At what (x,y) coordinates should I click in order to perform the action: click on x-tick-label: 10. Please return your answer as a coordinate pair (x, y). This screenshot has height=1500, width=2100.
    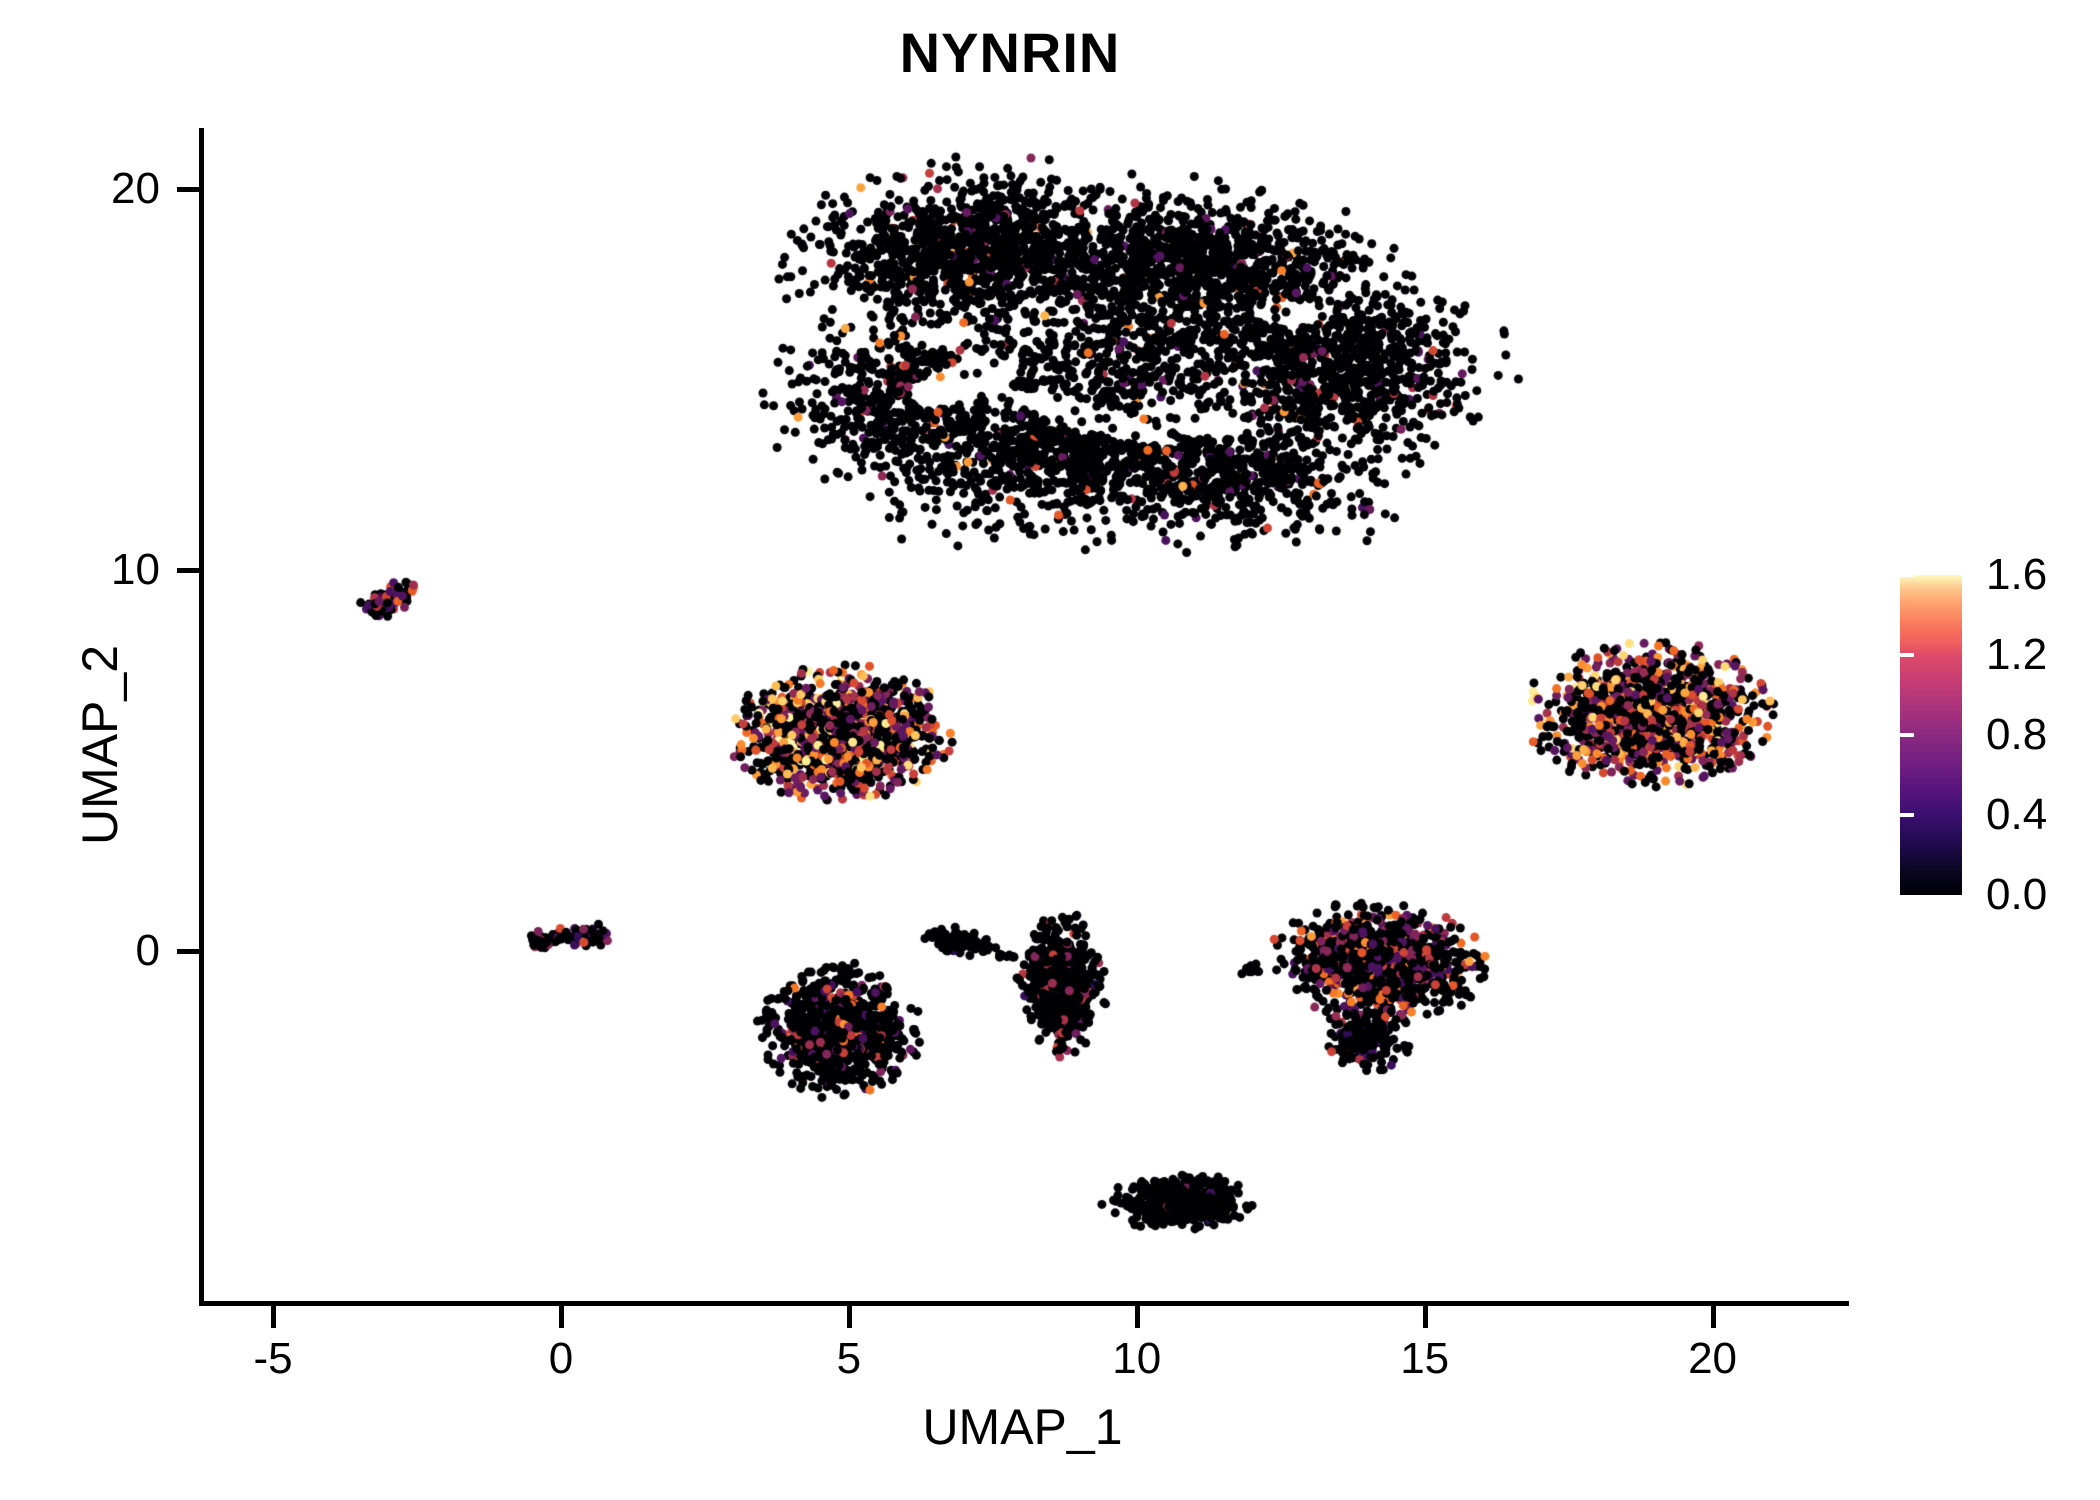
    Looking at the image, I should click on (1137, 1358).